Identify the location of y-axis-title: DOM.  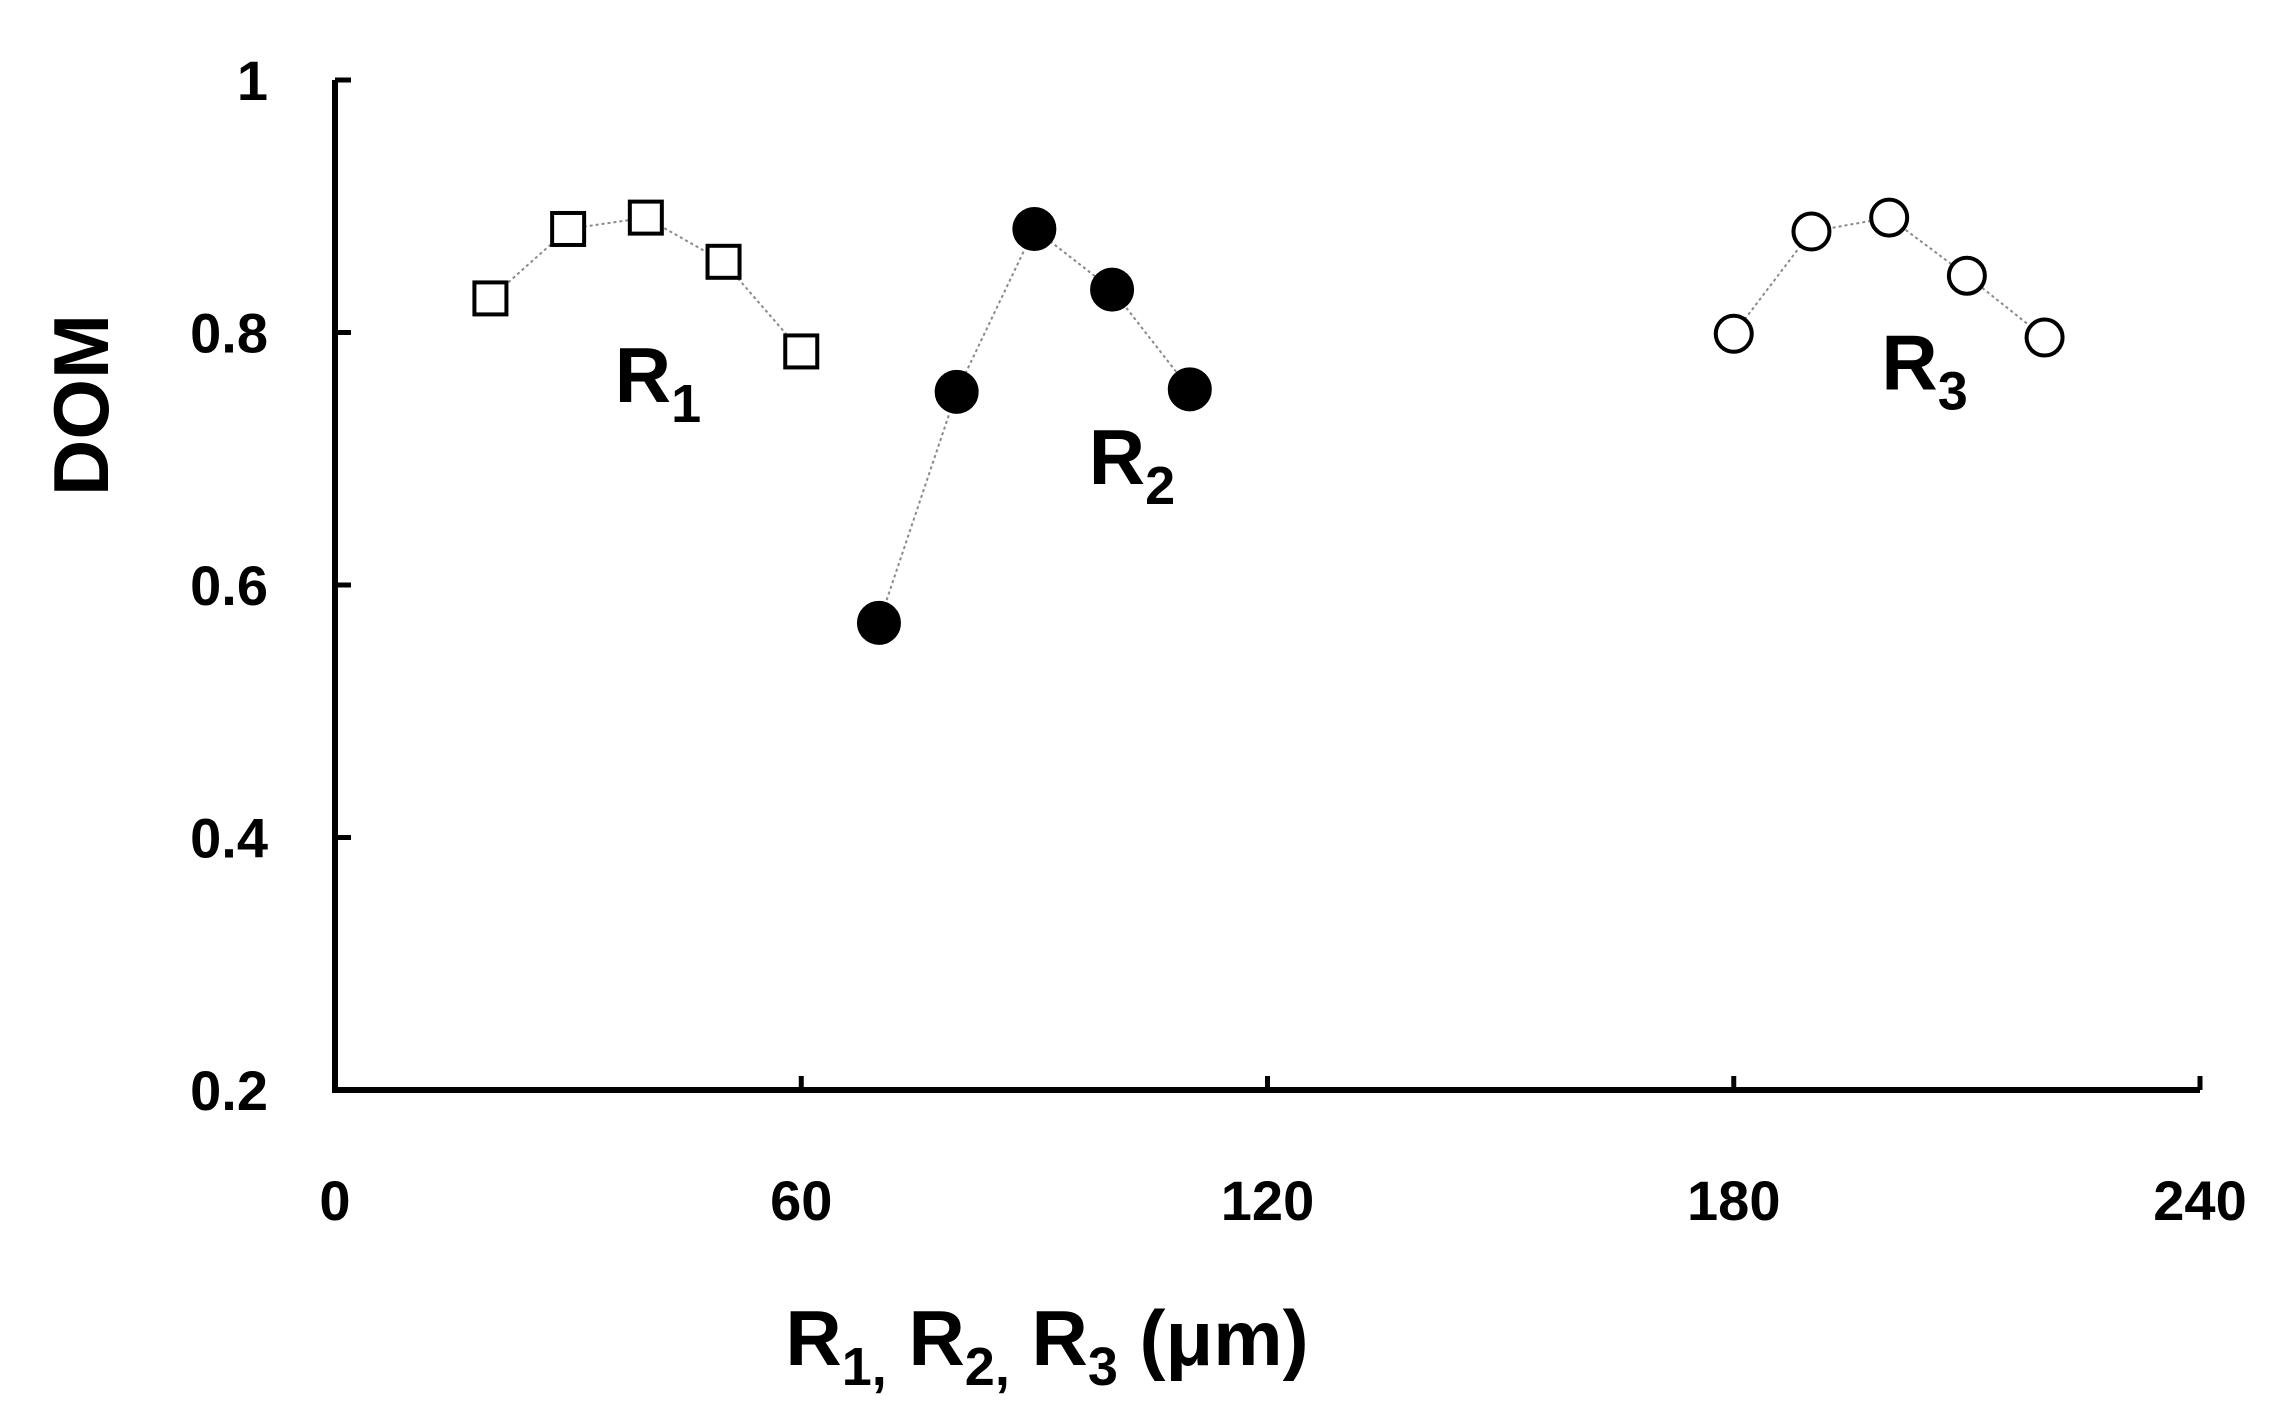
(81, 405).